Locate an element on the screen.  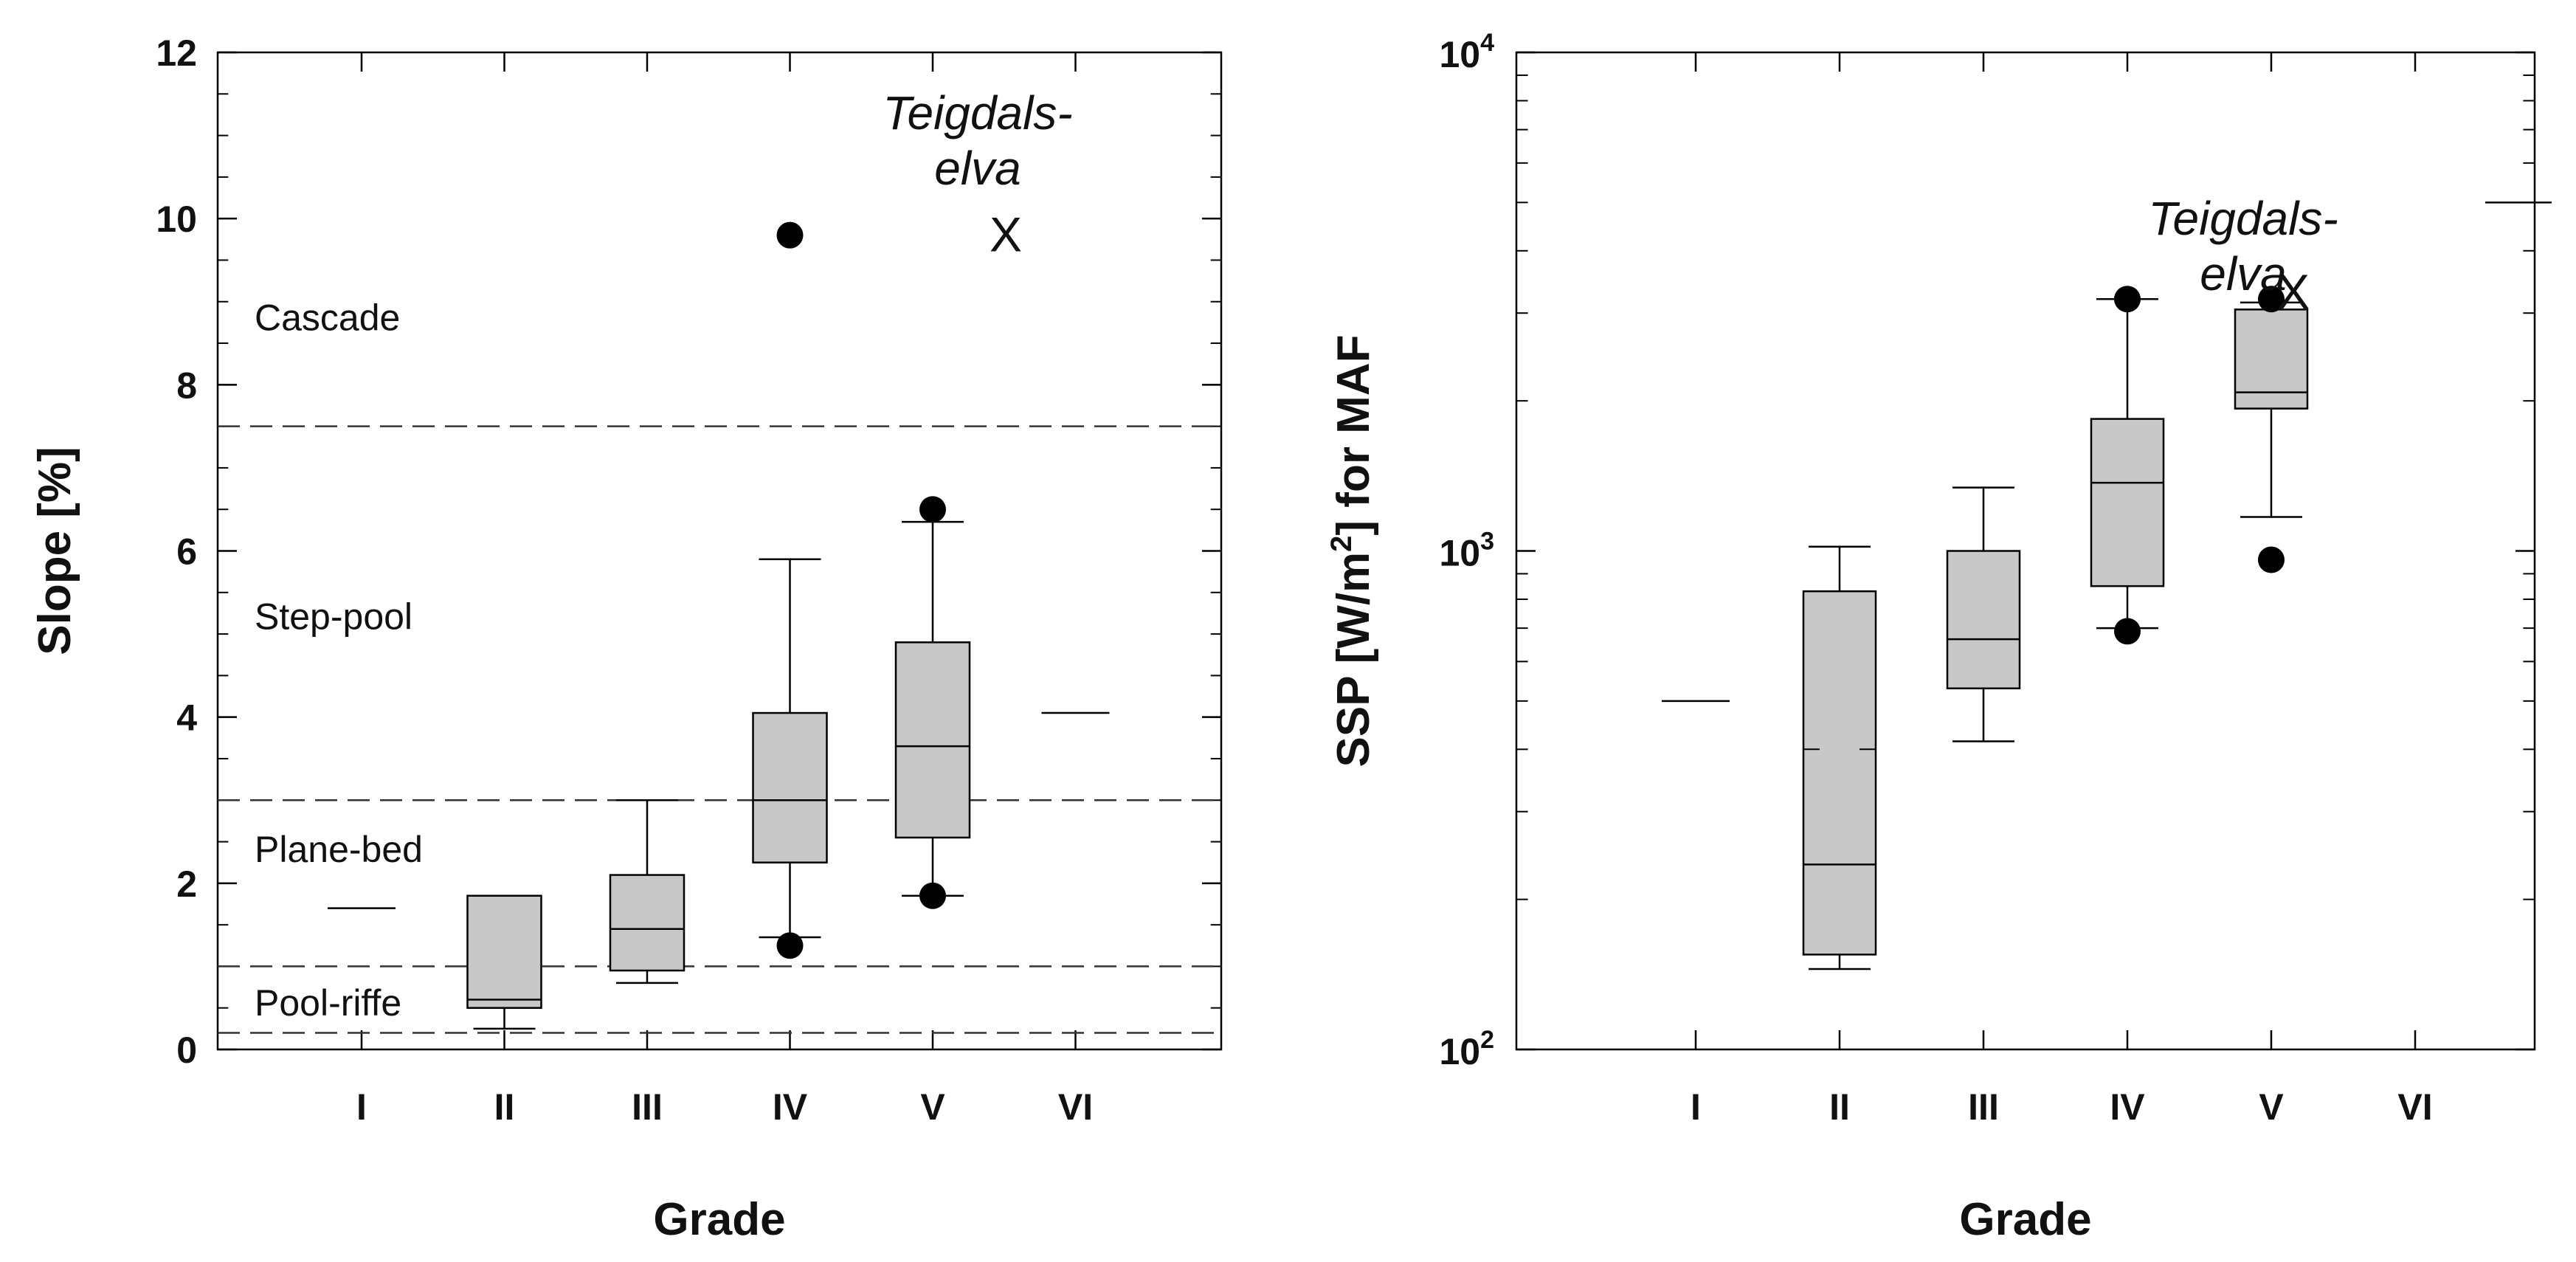
zone-label: Cascade is located at coordinates (327, 317).